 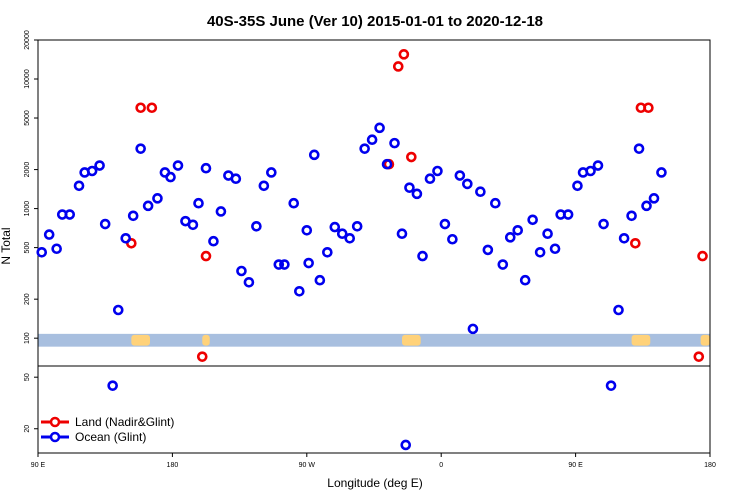 What do you see at coordinates (124, 422) in the screenshot?
I see `legend-land-label: Land (Nadir&Glint)` at bounding box center [124, 422].